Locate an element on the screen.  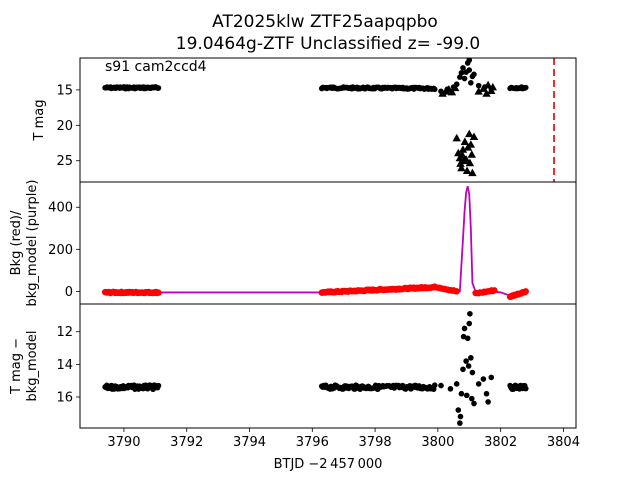
y-tick-label: 20 is located at coordinates (64, 126).